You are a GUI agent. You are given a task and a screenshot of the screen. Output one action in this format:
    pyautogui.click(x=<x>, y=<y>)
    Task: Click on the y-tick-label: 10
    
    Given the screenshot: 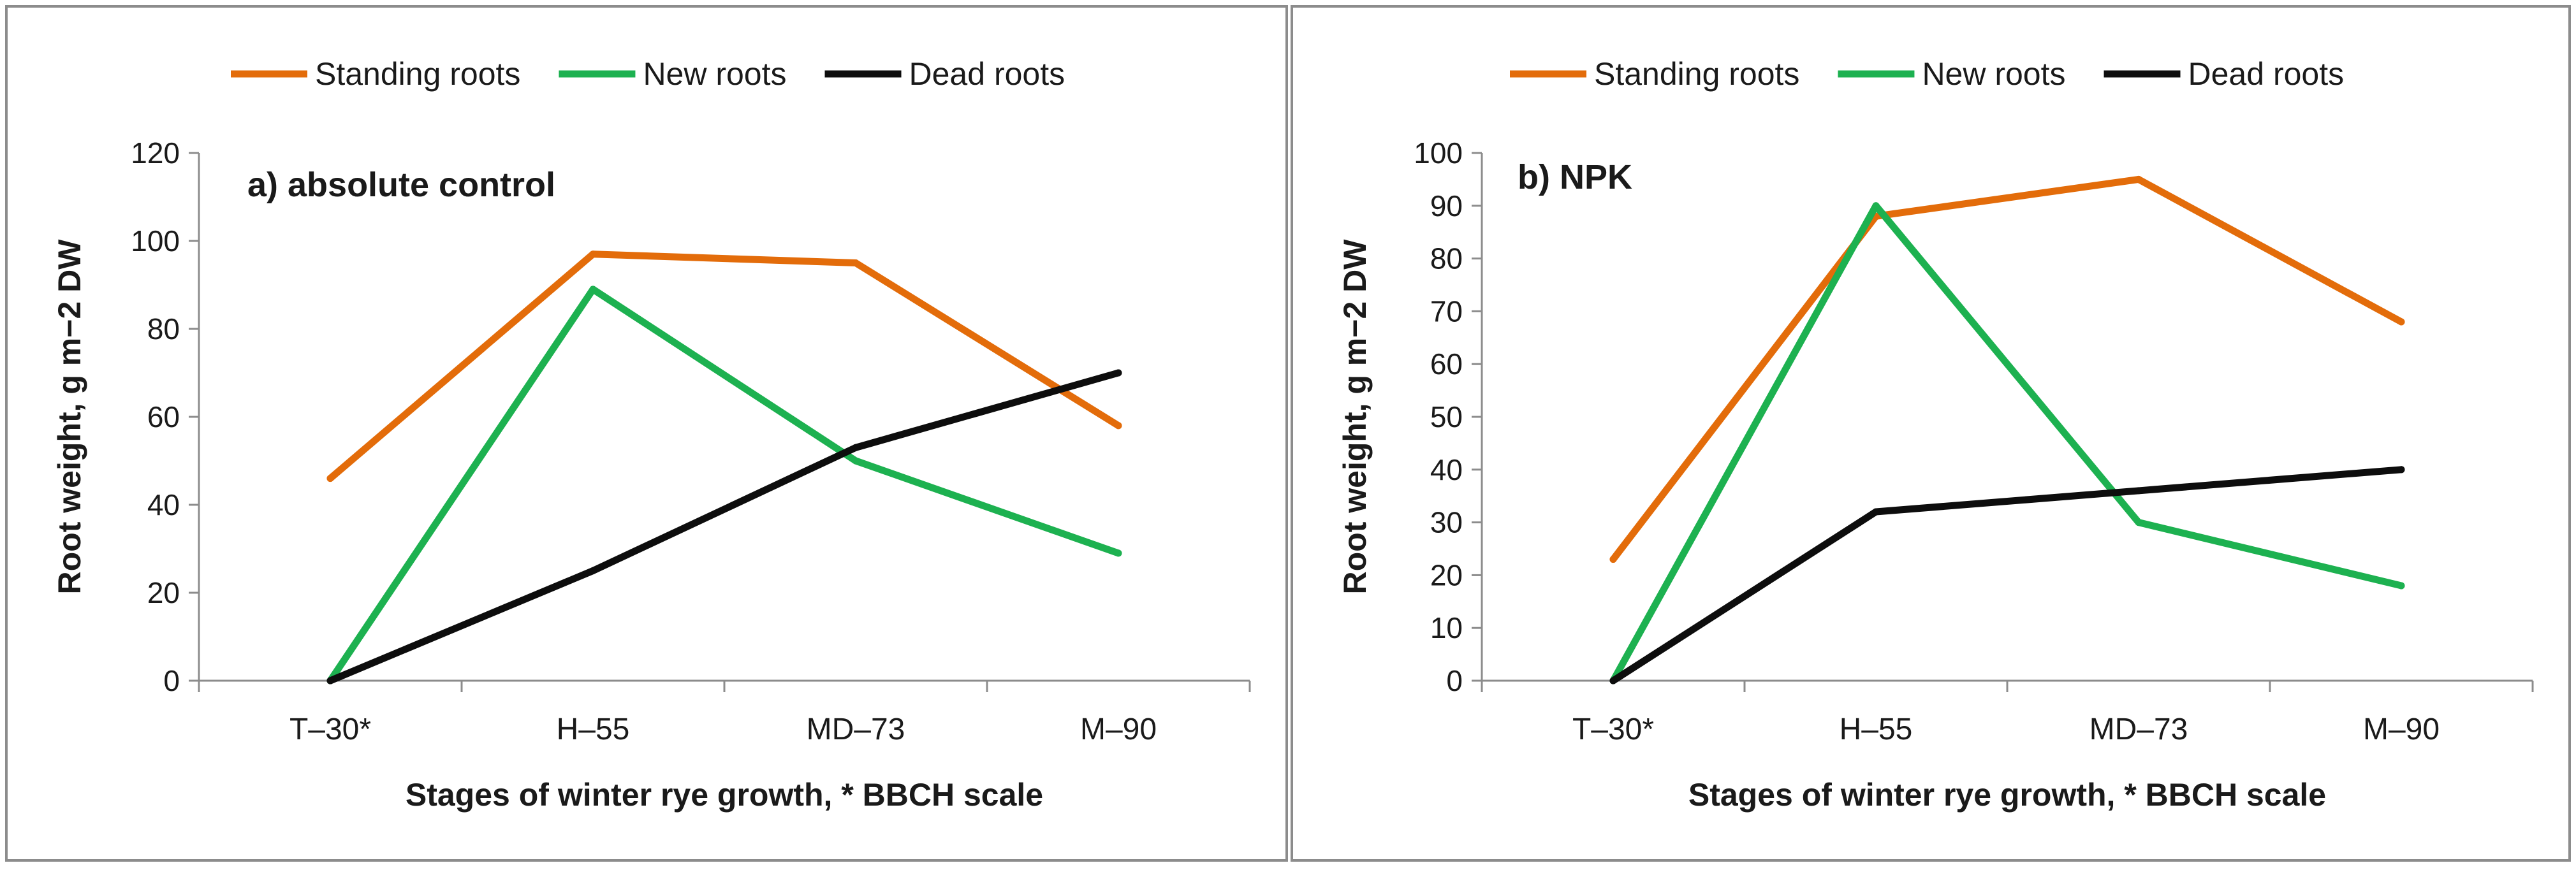 What is the action you would take?
    pyautogui.click(x=1446, y=627)
    